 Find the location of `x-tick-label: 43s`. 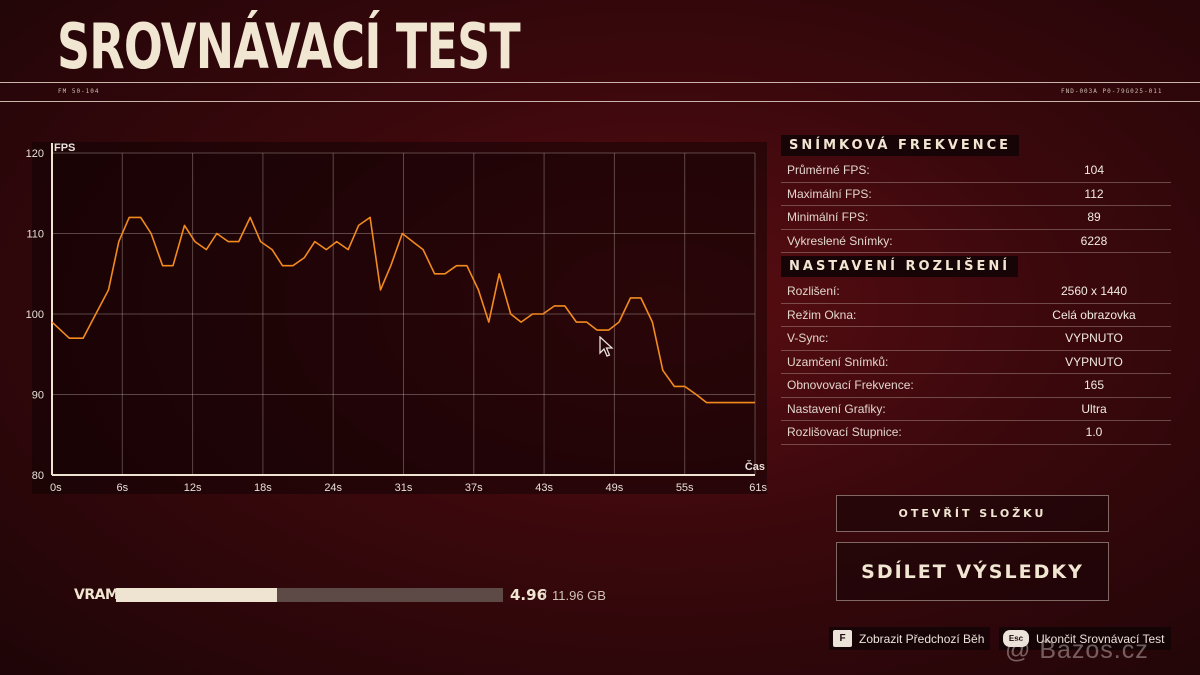

x-tick-label: 43s is located at coordinates (544, 488).